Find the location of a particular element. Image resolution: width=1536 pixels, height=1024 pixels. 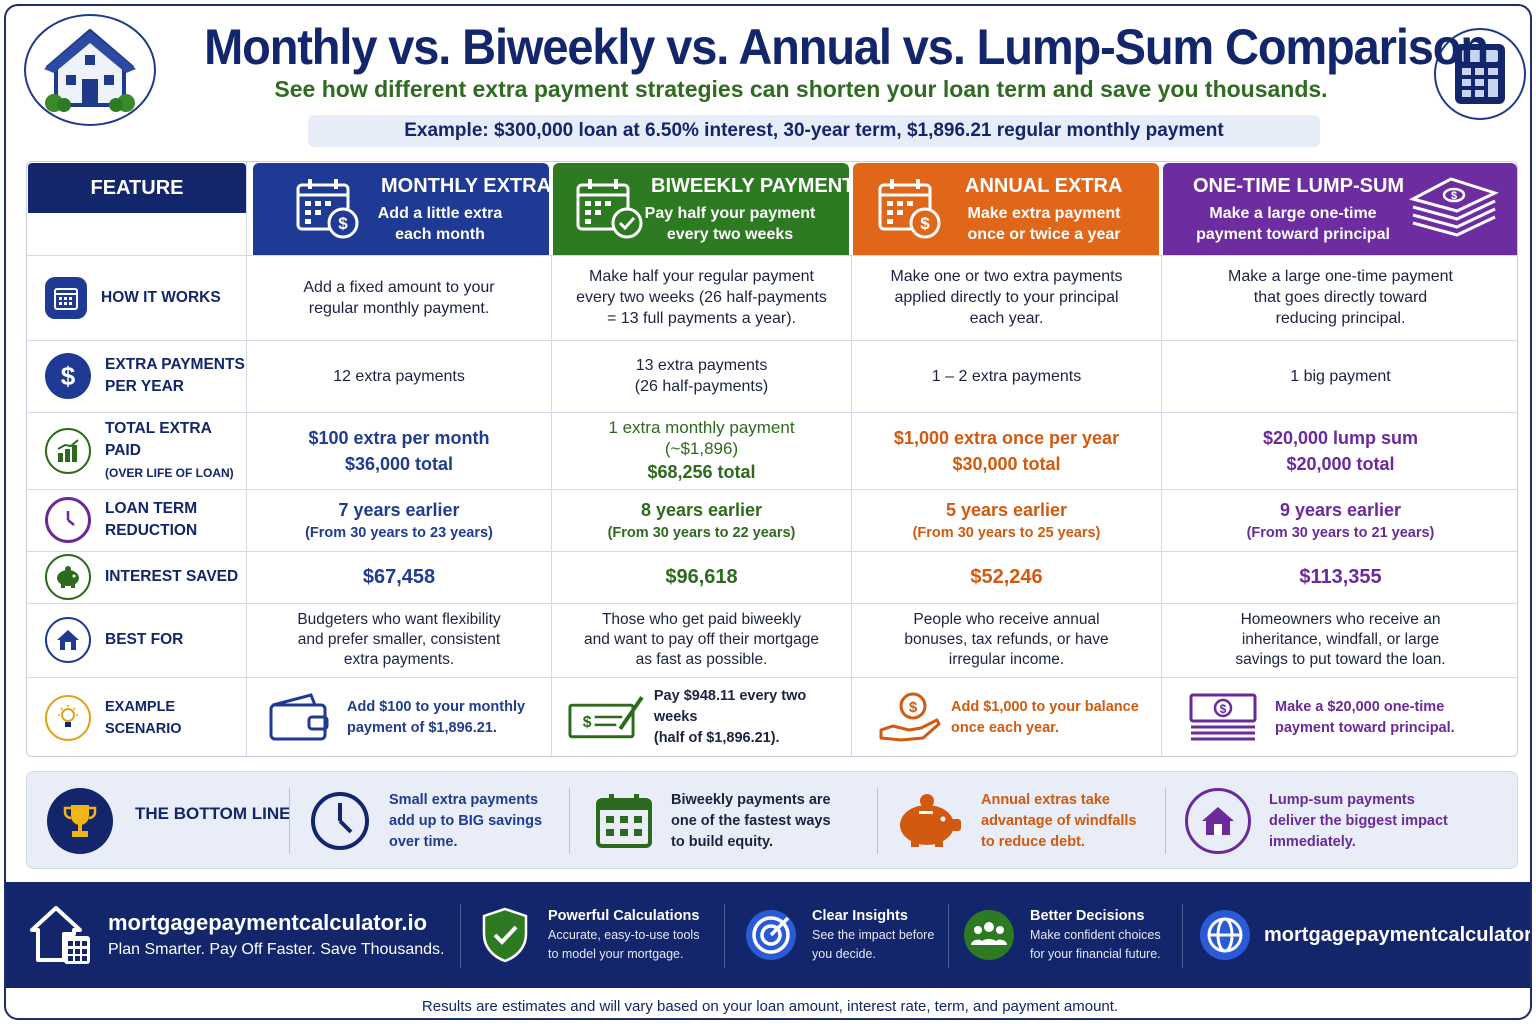

cell-line: and want to pay off their mortgage is located at coordinates (701, 639).